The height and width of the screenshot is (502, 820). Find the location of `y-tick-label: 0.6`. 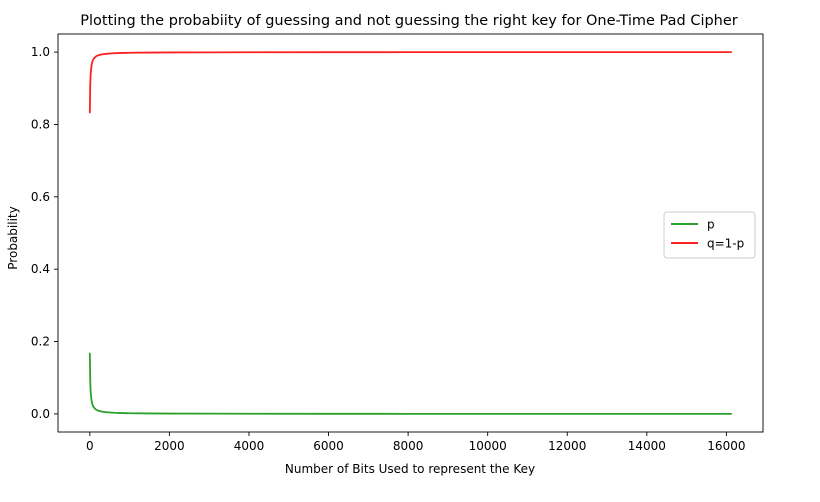

y-tick-label: 0.6 is located at coordinates (40, 197).